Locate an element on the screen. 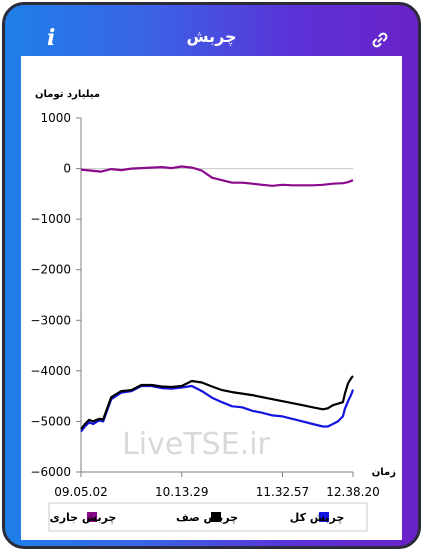 This screenshot has height=554, width=427. y-tick-label: −5000 is located at coordinates (50, 421).